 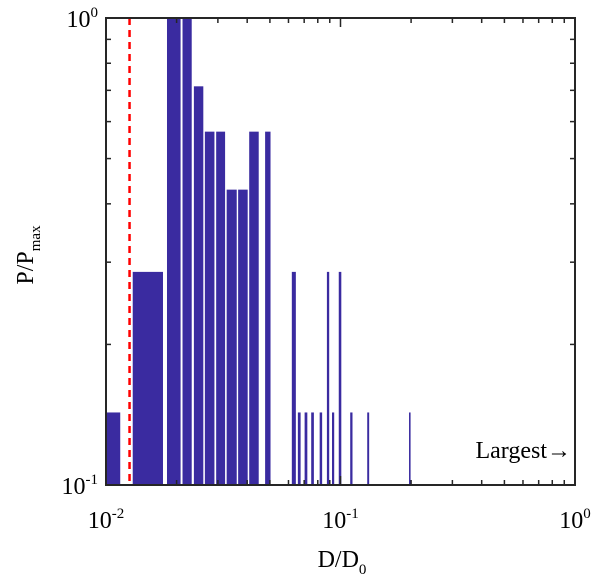 What do you see at coordinates (340, 520) in the screenshot?
I see `x-tick-label: 10⁻¹` at bounding box center [340, 520].